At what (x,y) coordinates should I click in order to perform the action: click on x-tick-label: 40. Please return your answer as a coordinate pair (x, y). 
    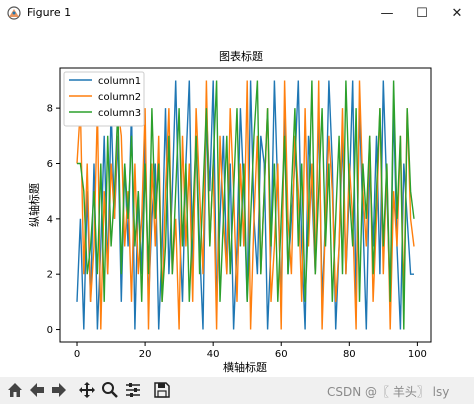
    Looking at the image, I should click on (213, 354).